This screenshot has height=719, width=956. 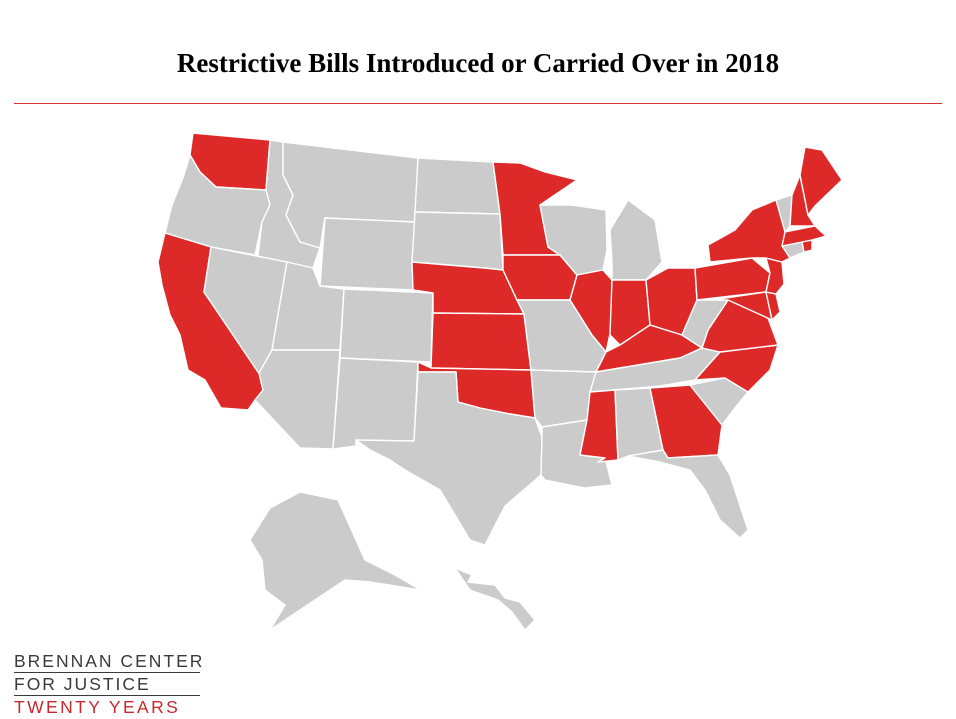 What do you see at coordinates (688, 494) in the screenshot?
I see `state-florida` at bounding box center [688, 494].